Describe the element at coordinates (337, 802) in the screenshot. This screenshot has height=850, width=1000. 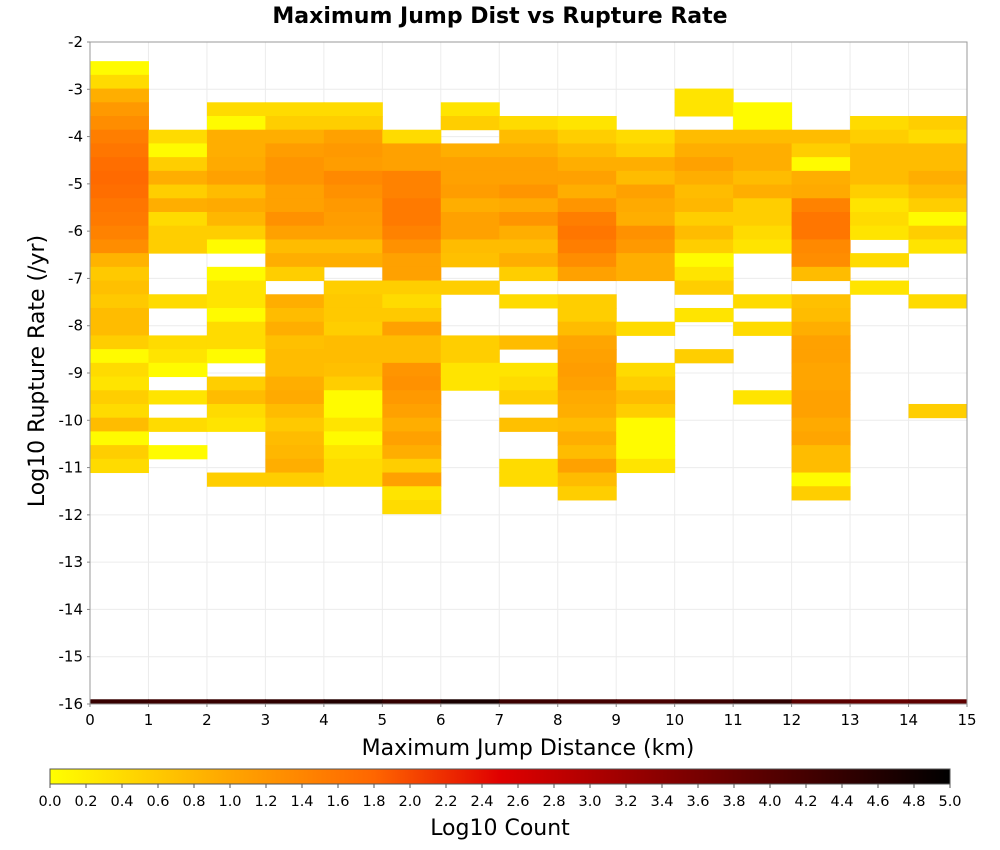
I see `colorbar-tick-label: 1.6` at that location.